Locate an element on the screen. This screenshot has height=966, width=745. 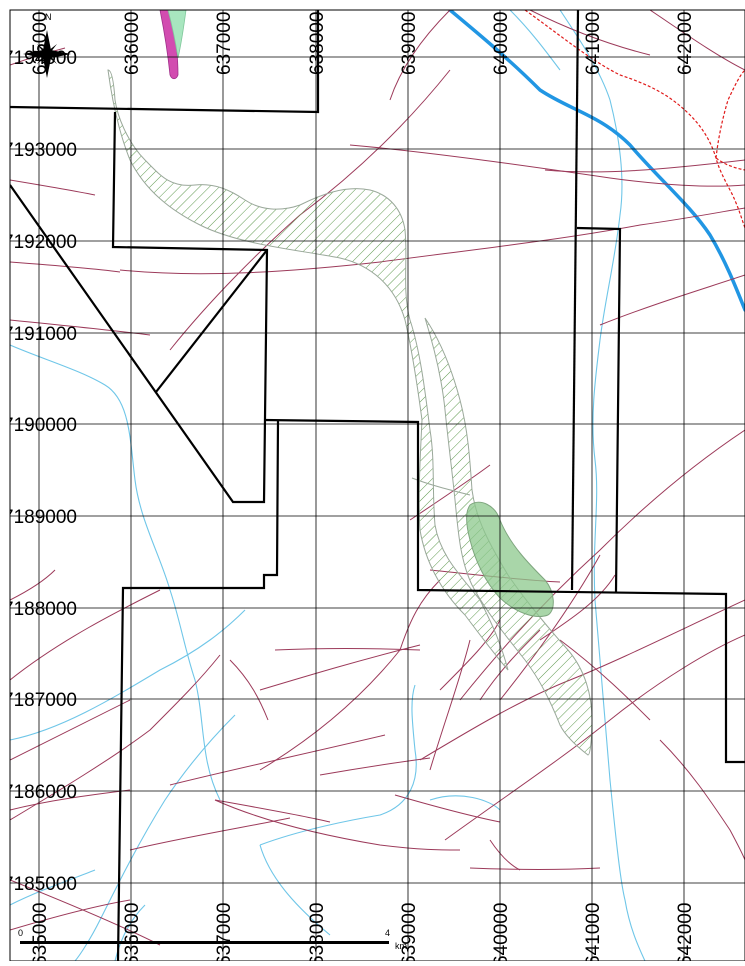
easting-label-bottom: 636000 is located at coordinates (132, 932).